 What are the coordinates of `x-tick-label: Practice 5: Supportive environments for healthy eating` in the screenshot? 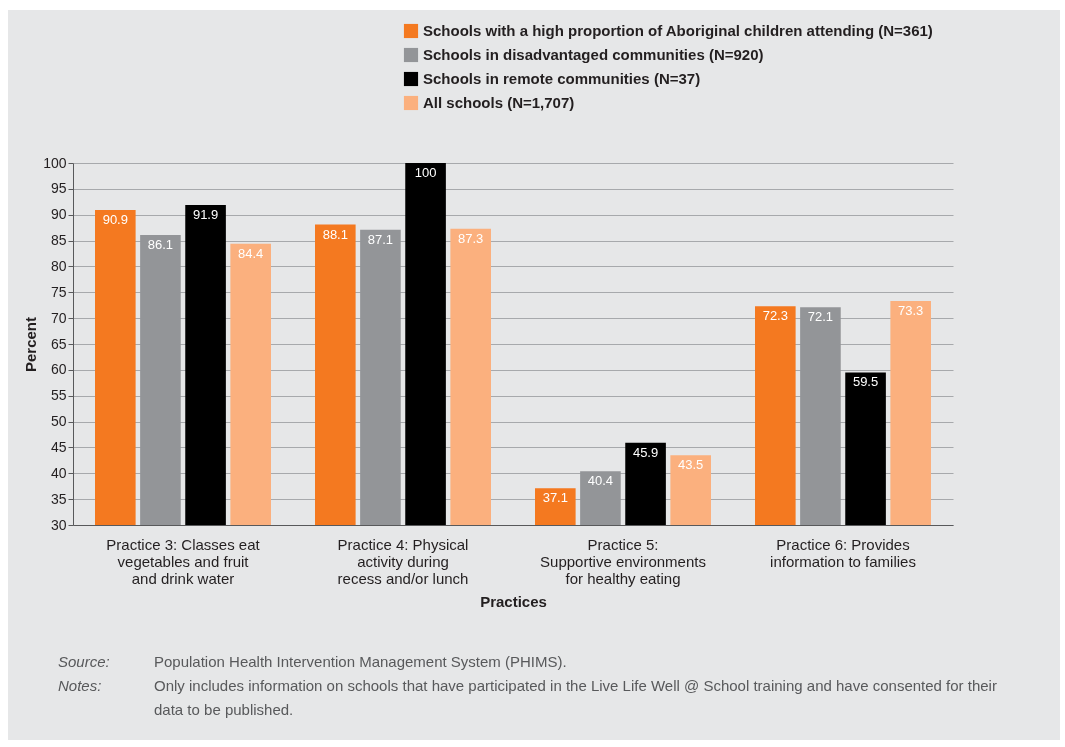 It's located at (623, 561).